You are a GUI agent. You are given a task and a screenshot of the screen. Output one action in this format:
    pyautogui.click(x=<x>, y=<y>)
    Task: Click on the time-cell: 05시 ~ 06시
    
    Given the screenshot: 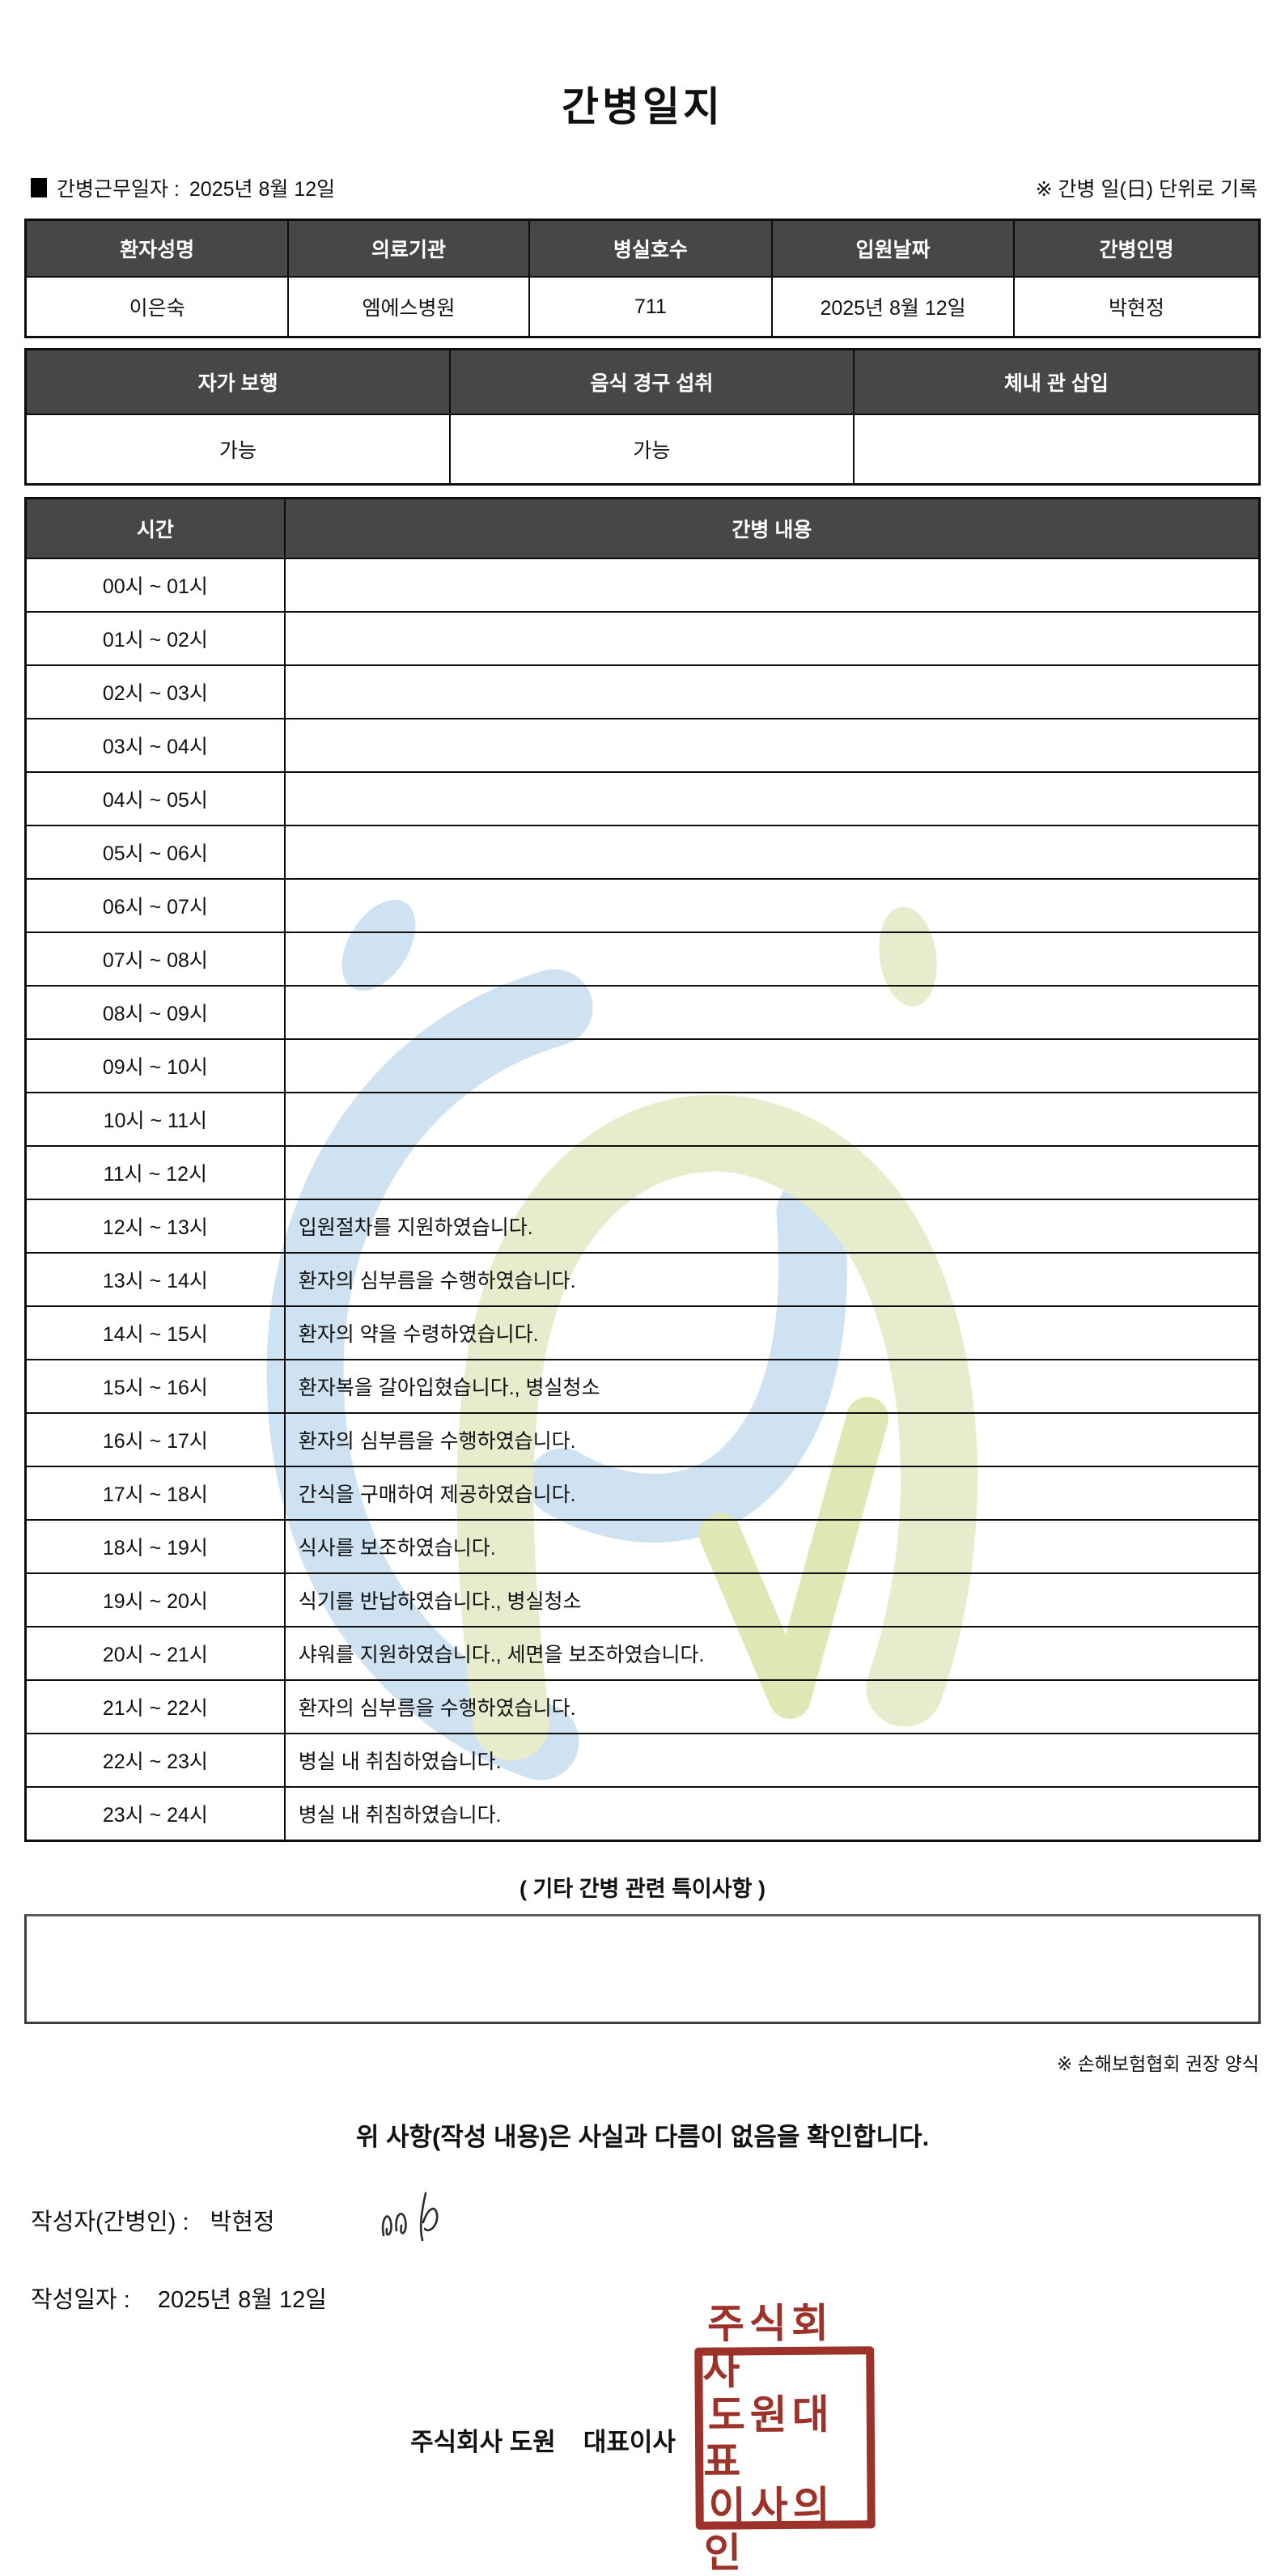 What is the action you would take?
    pyautogui.click(x=155, y=852)
    